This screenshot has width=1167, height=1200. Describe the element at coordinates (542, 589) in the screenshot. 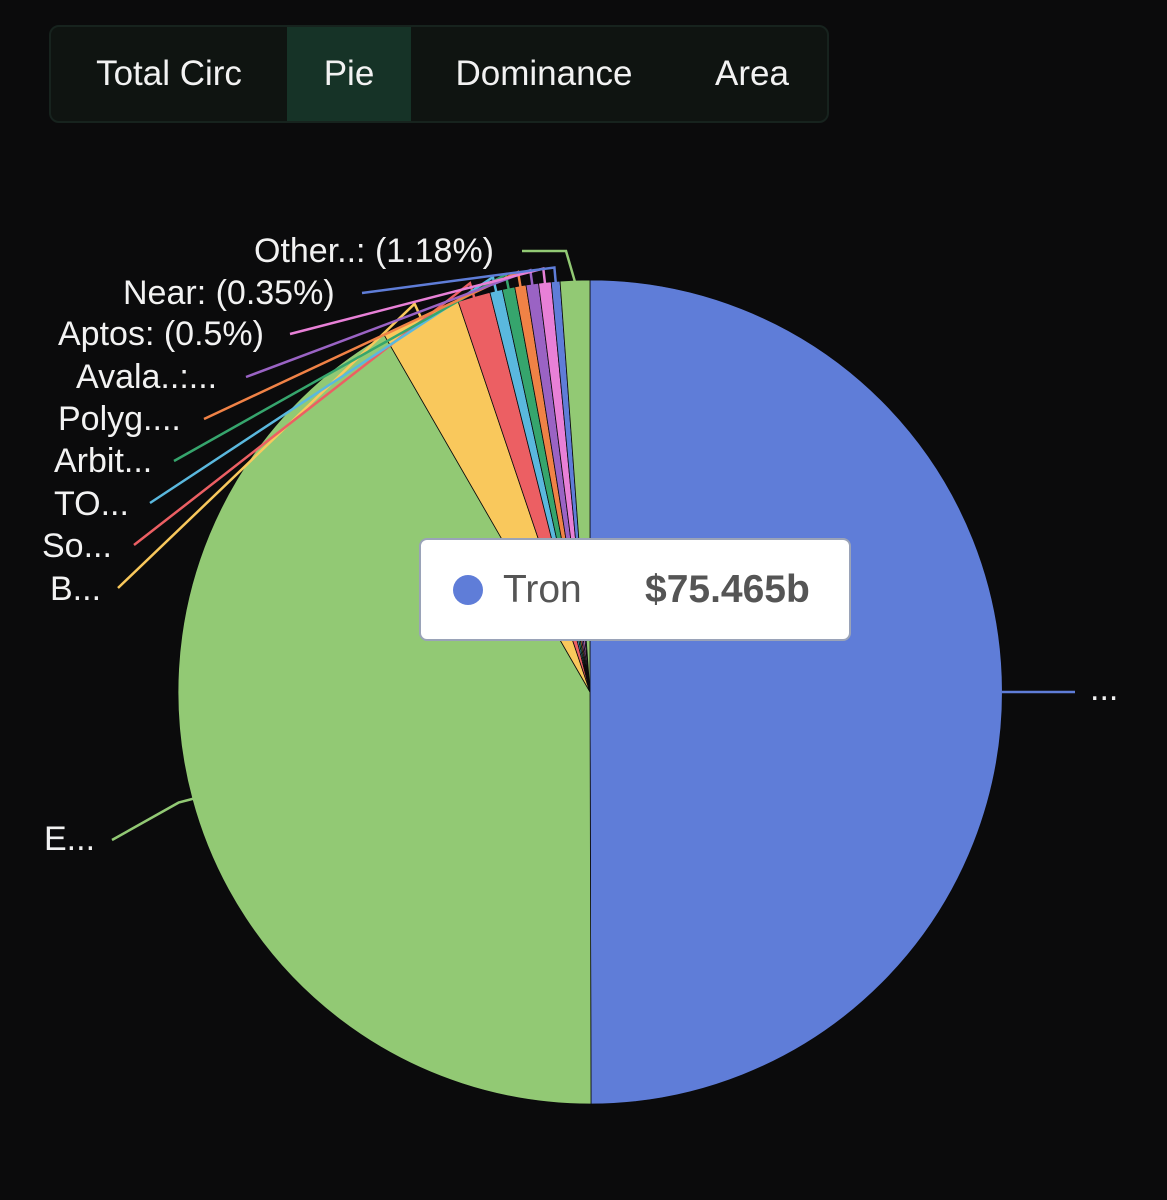

I see `tooltip-series-name: Tron` at that location.